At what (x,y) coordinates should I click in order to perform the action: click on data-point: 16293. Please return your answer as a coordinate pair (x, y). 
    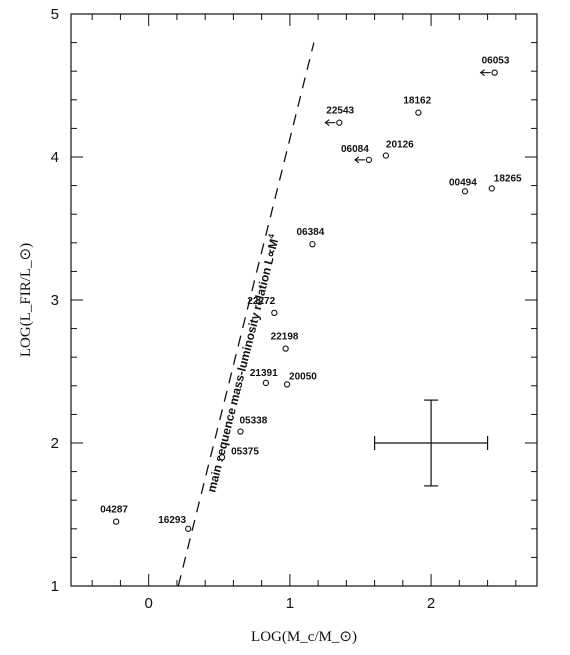
    Looking at the image, I should click on (175, 523).